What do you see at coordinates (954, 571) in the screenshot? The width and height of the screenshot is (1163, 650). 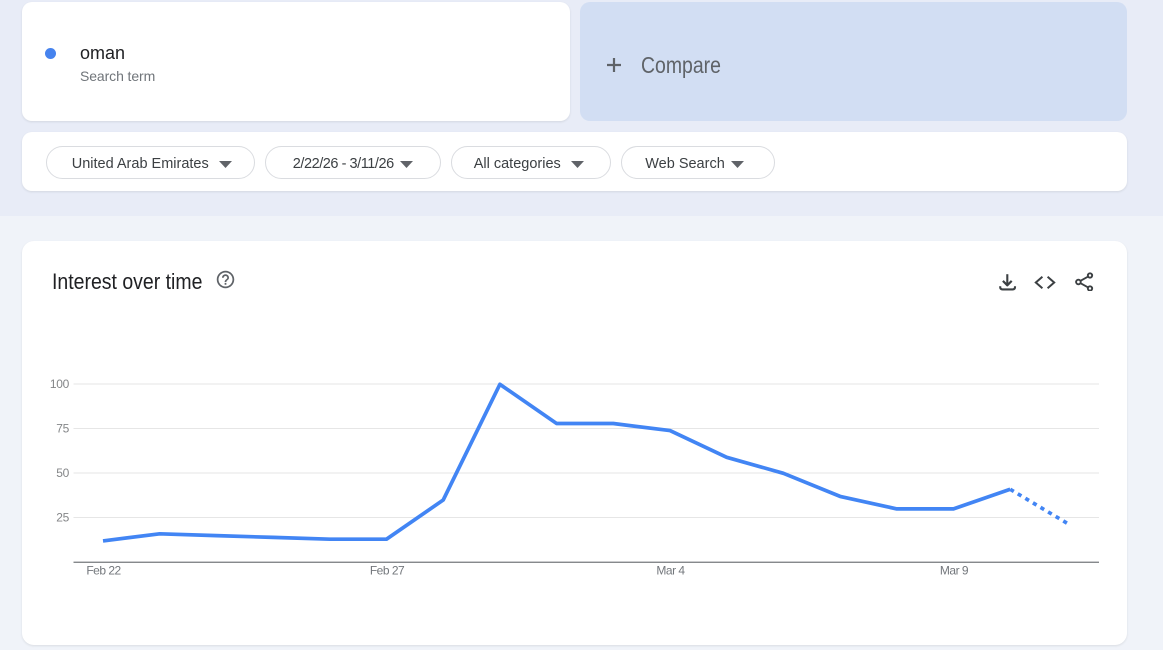 I see `svg-text: Mar 9` at bounding box center [954, 571].